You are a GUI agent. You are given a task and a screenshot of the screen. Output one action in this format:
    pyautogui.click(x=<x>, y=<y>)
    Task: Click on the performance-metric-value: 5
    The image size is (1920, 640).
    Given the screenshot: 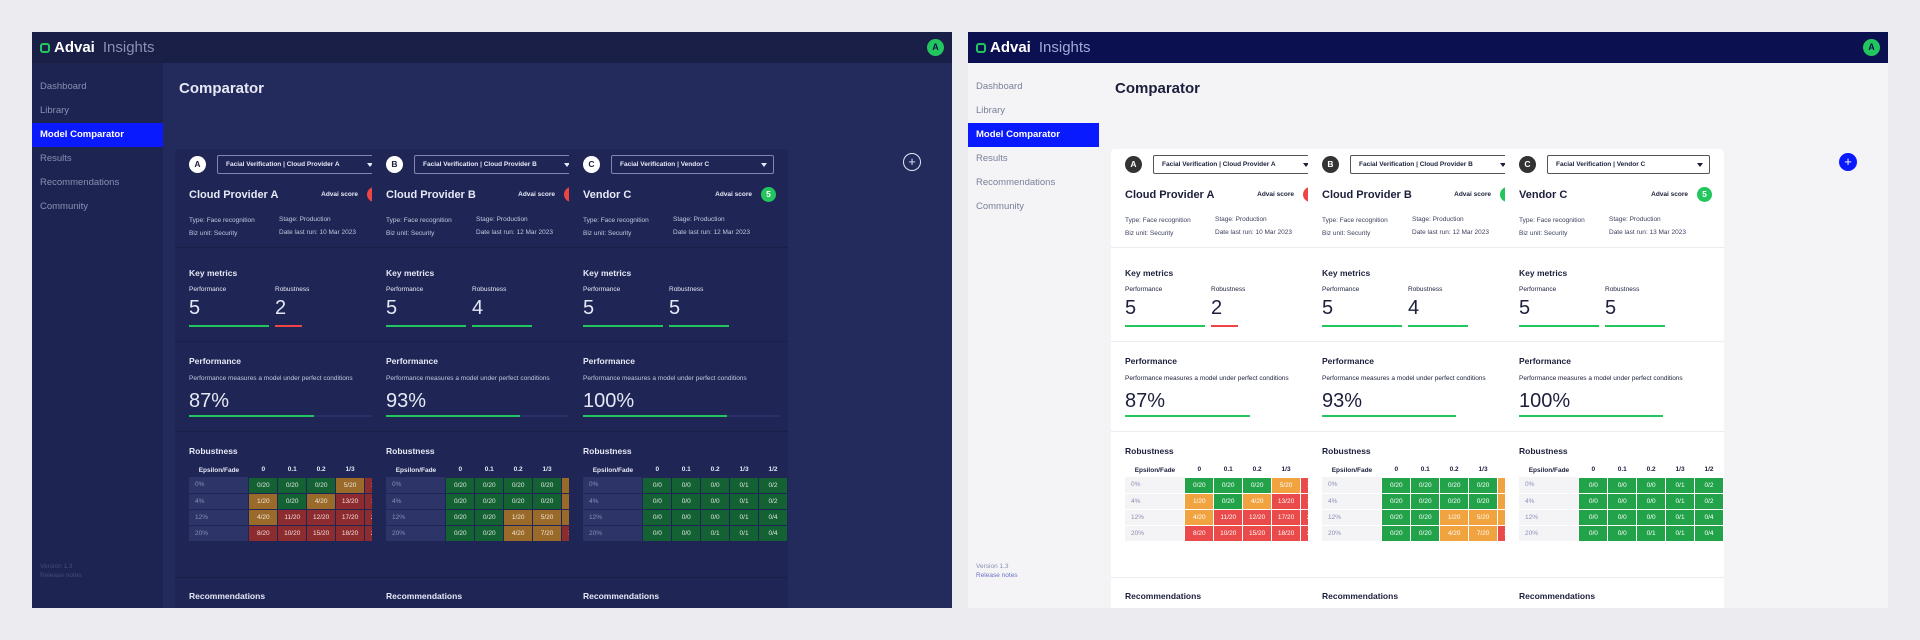 What is the action you would take?
    pyautogui.click(x=1525, y=308)
    